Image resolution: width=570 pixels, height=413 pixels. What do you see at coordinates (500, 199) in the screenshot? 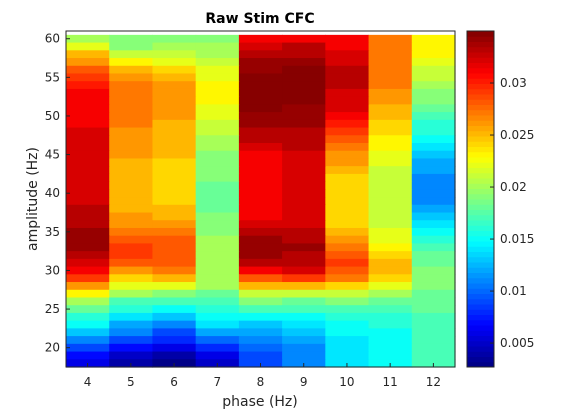
I see `colorbar: 0.005 0.01 0.015 0.02 0.025 0.03` at bounding box center [500, 199].